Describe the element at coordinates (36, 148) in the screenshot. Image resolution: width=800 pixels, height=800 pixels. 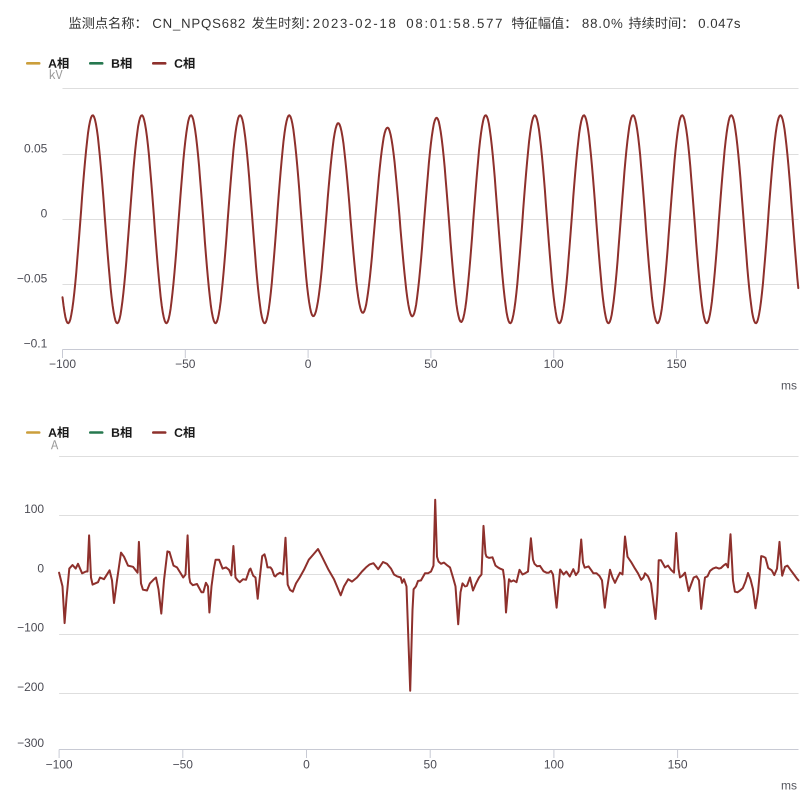
I see `svg-text: 0.05` at that location.